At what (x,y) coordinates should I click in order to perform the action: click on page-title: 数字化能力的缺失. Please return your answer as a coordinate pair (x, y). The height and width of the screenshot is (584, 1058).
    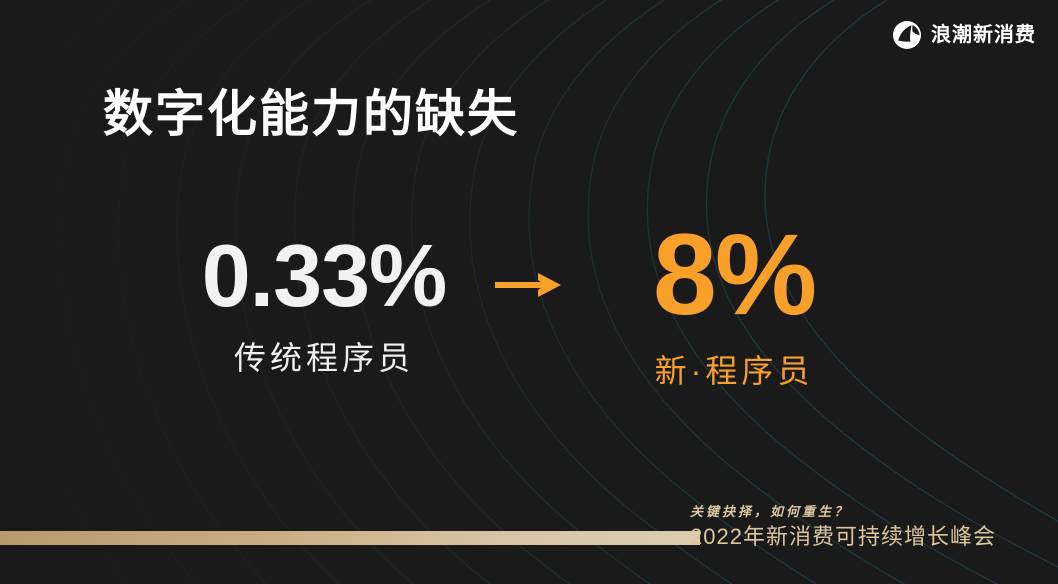
    Looking at the image, I should click on (311, 114).